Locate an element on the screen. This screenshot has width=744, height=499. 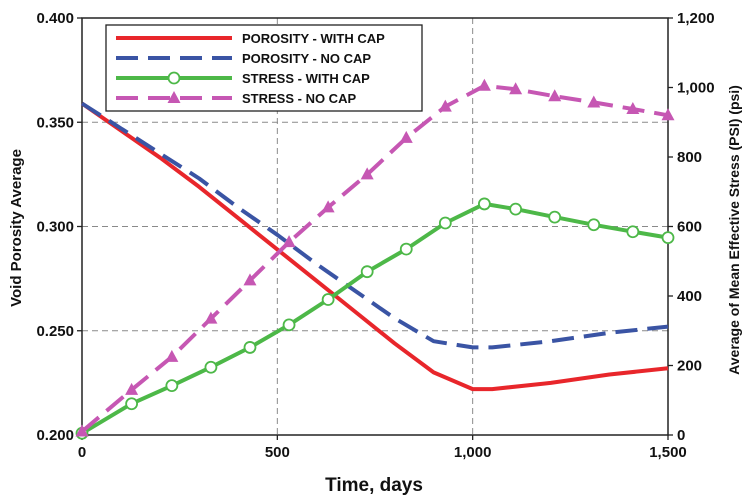
legend-label-1: POROSITY - WITH CAP is located at coordinates (313, 38).